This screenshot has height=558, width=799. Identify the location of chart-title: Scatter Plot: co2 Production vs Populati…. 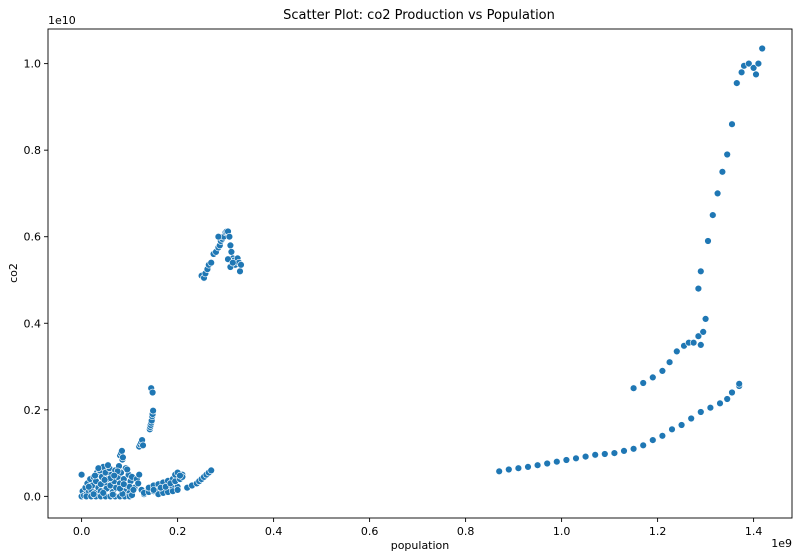
(419, 15).